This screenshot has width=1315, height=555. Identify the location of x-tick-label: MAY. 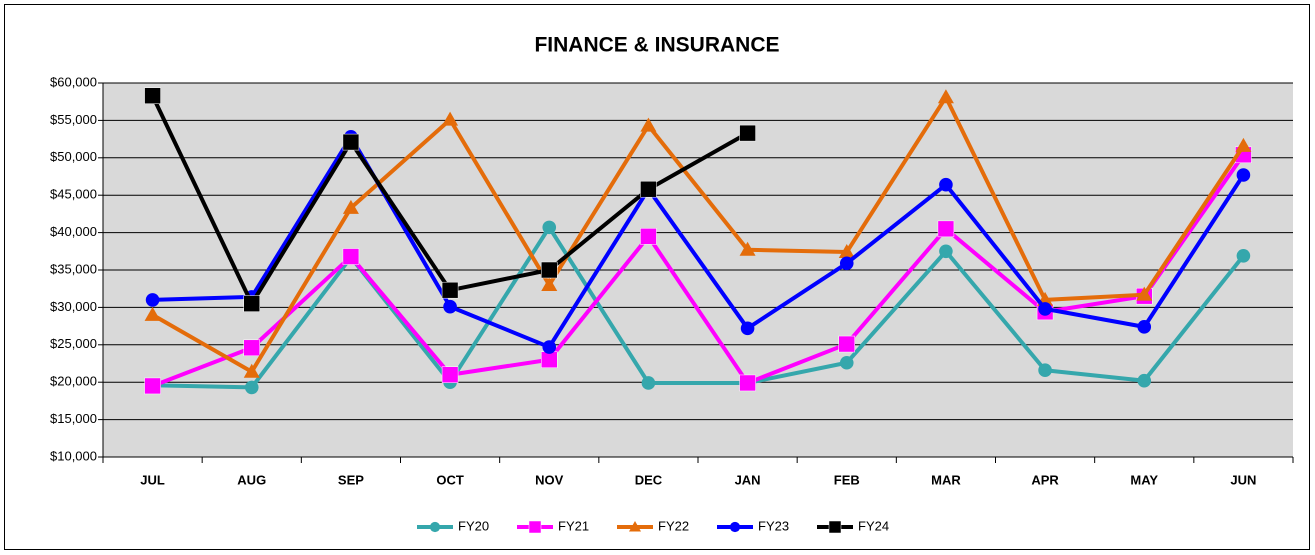
(1144, 479).